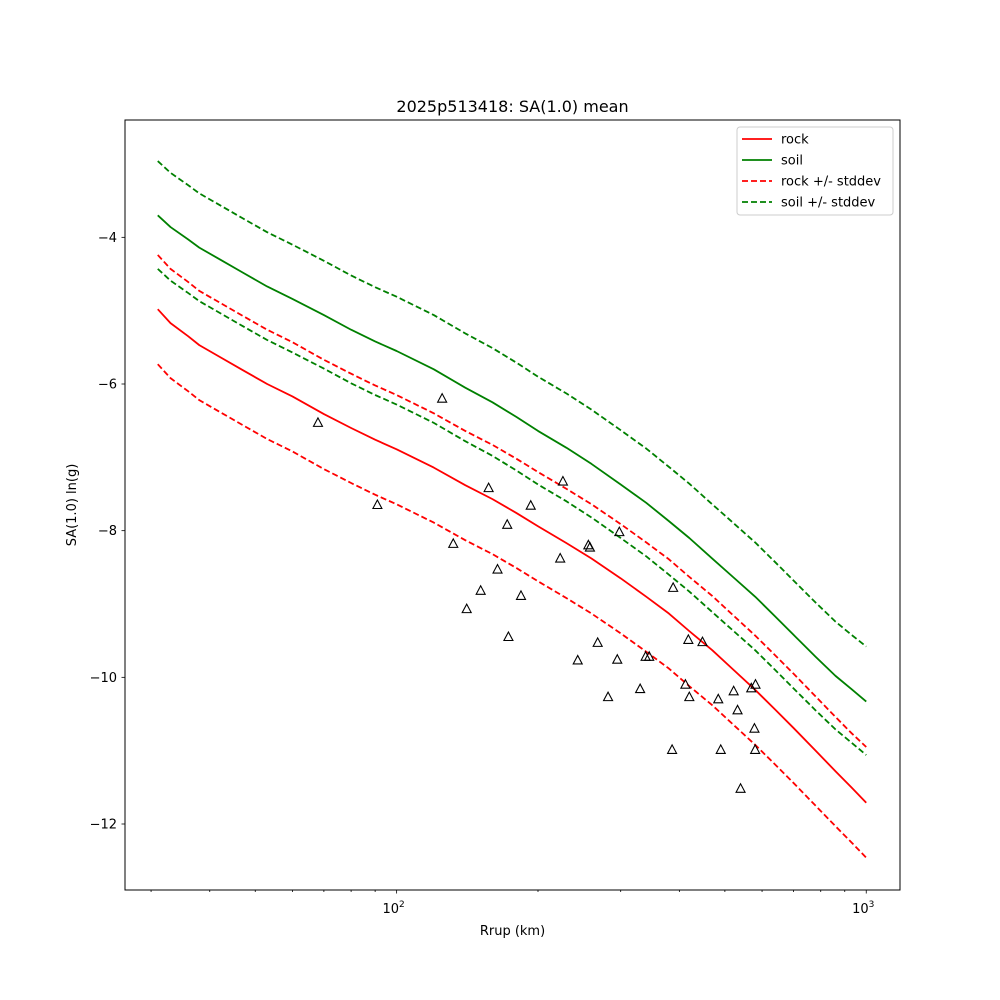 This screenshot has width=1000, height=1000. I want to click on legend-label: soil, so click(792, 161).